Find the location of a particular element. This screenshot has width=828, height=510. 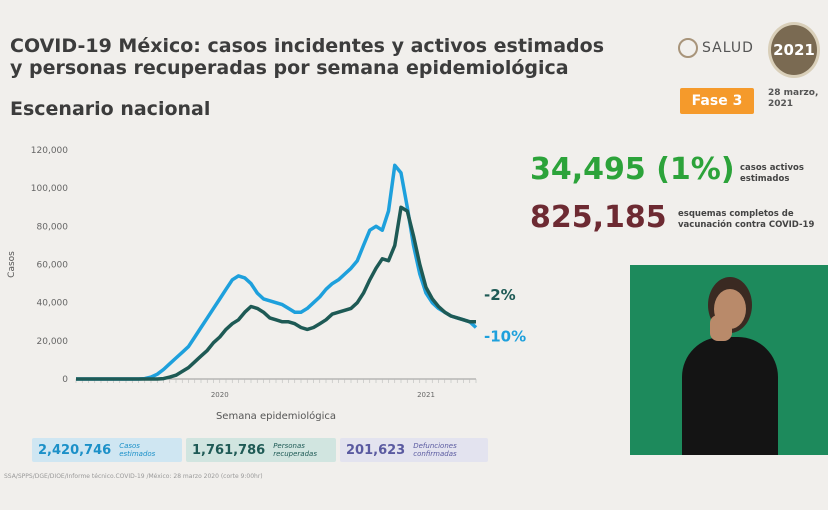

stat-deaths-label-line1: Defunciones is located at coordinates (435, 446).